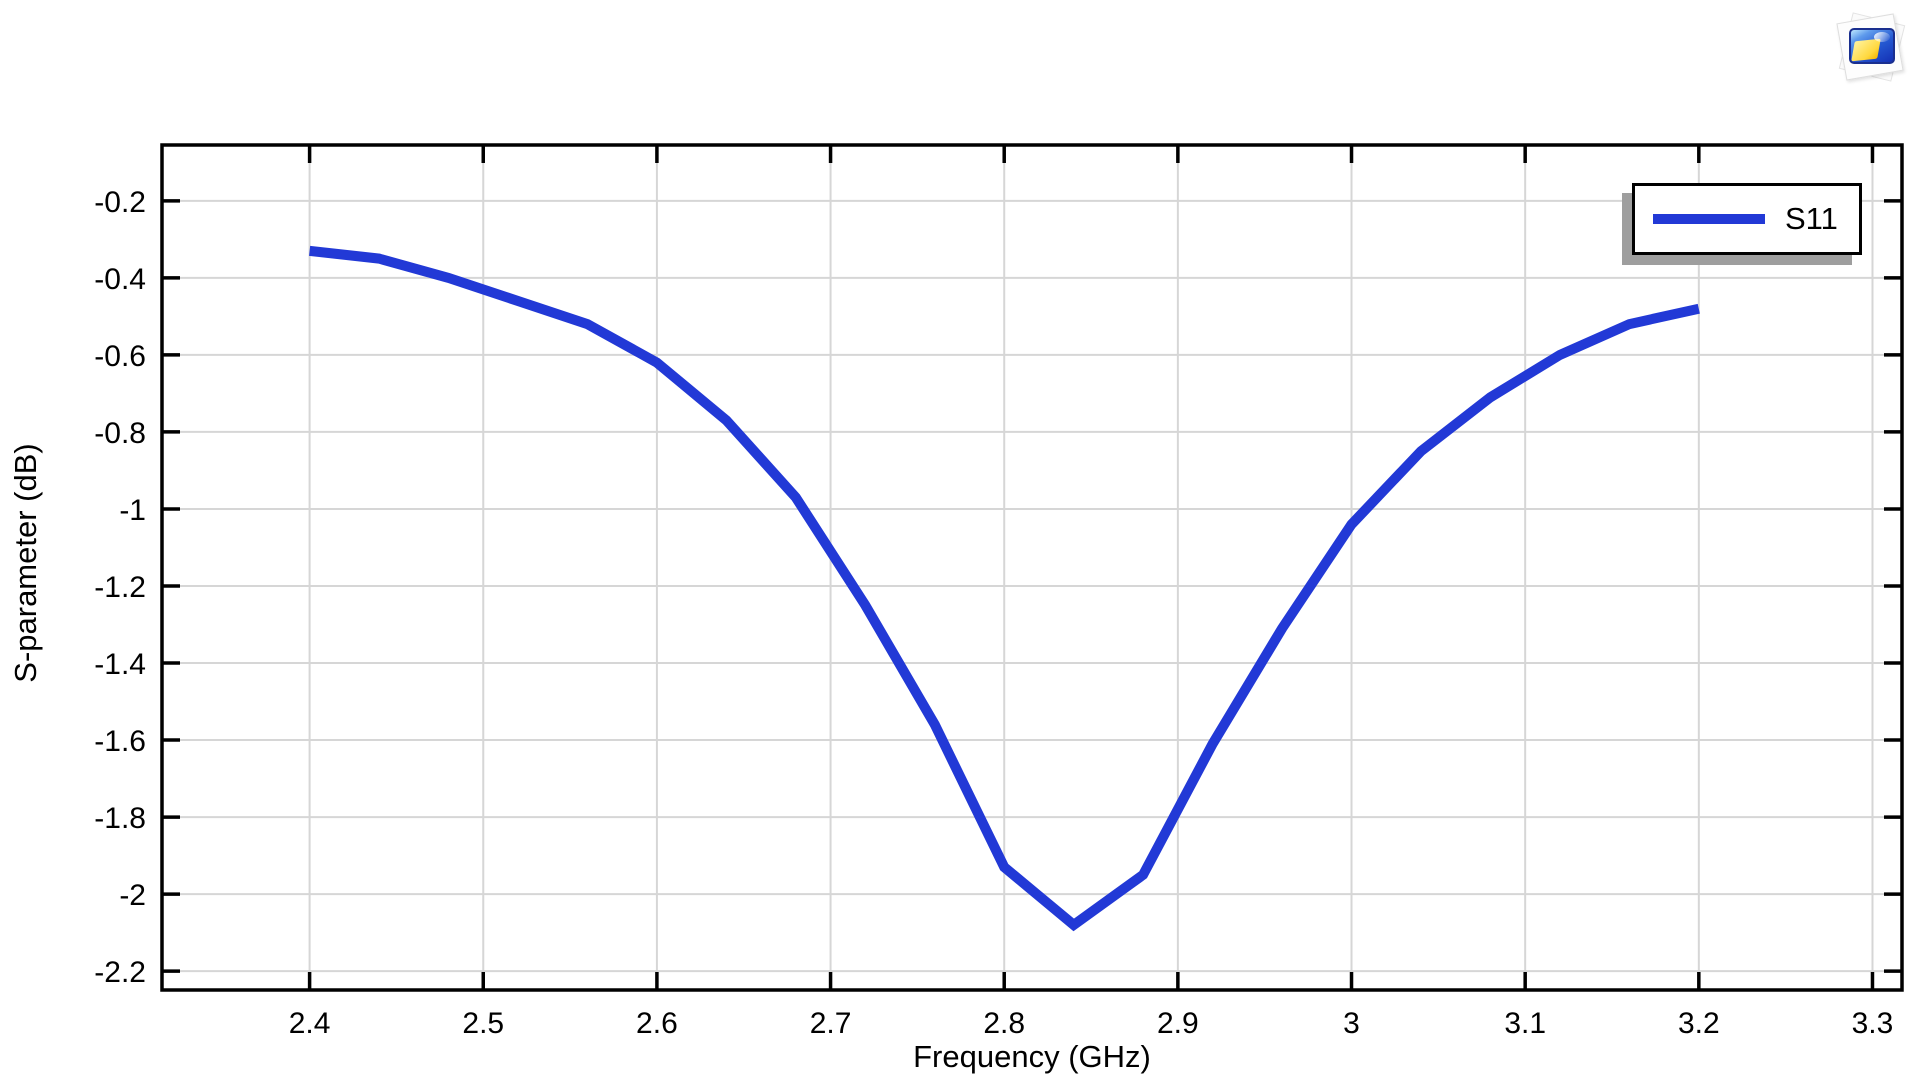  I want to click on y-tick-label: -1.8, so click(120, 818).